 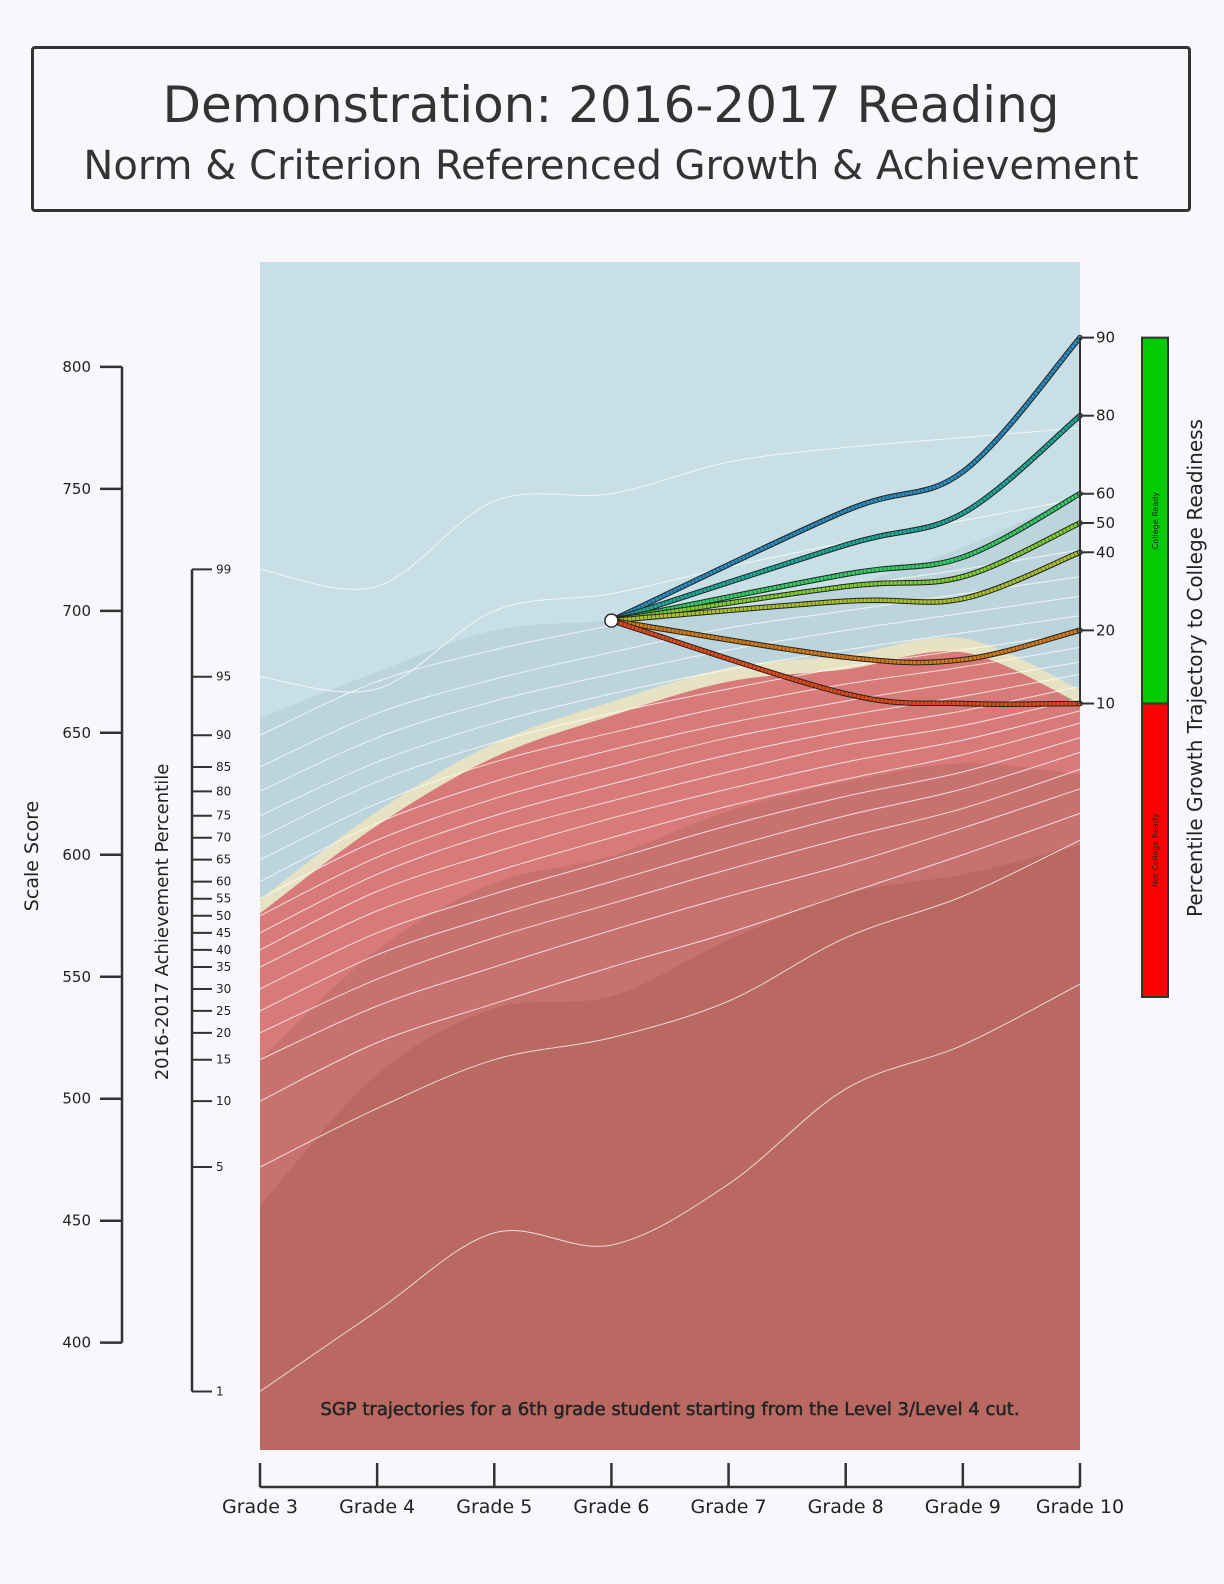 I want to click on grade-tick-label: Grade 3, so click(x=260, y=1507).